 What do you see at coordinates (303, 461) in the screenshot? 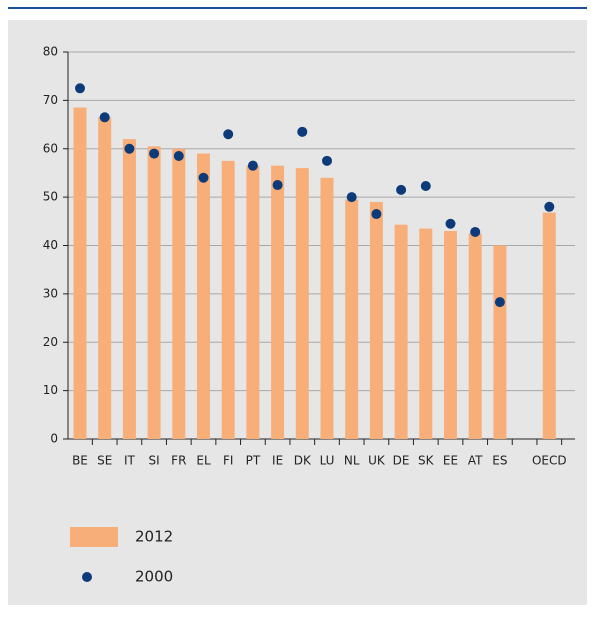
I see `x-tick-label: DK` at bounding box center [303, 461].